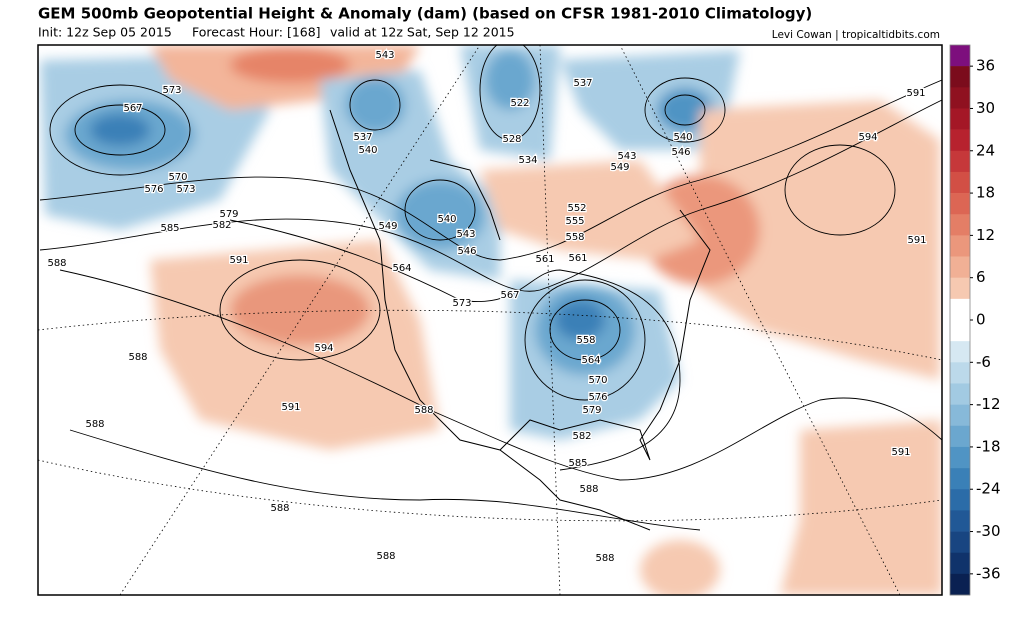  Describe the element at coordinates (511, 139) in the screenshot. I see `contour-label: 528` at that location.